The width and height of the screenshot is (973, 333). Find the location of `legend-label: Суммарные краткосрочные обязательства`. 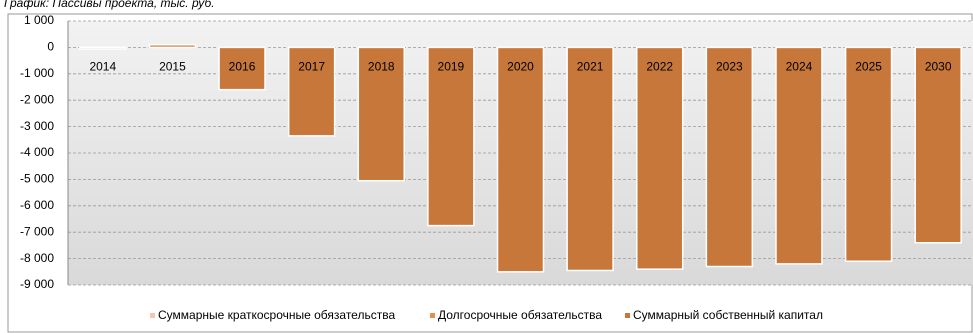

legend-label: Суммарные краткосрочные обязательства is located at coordinates (276, 315).